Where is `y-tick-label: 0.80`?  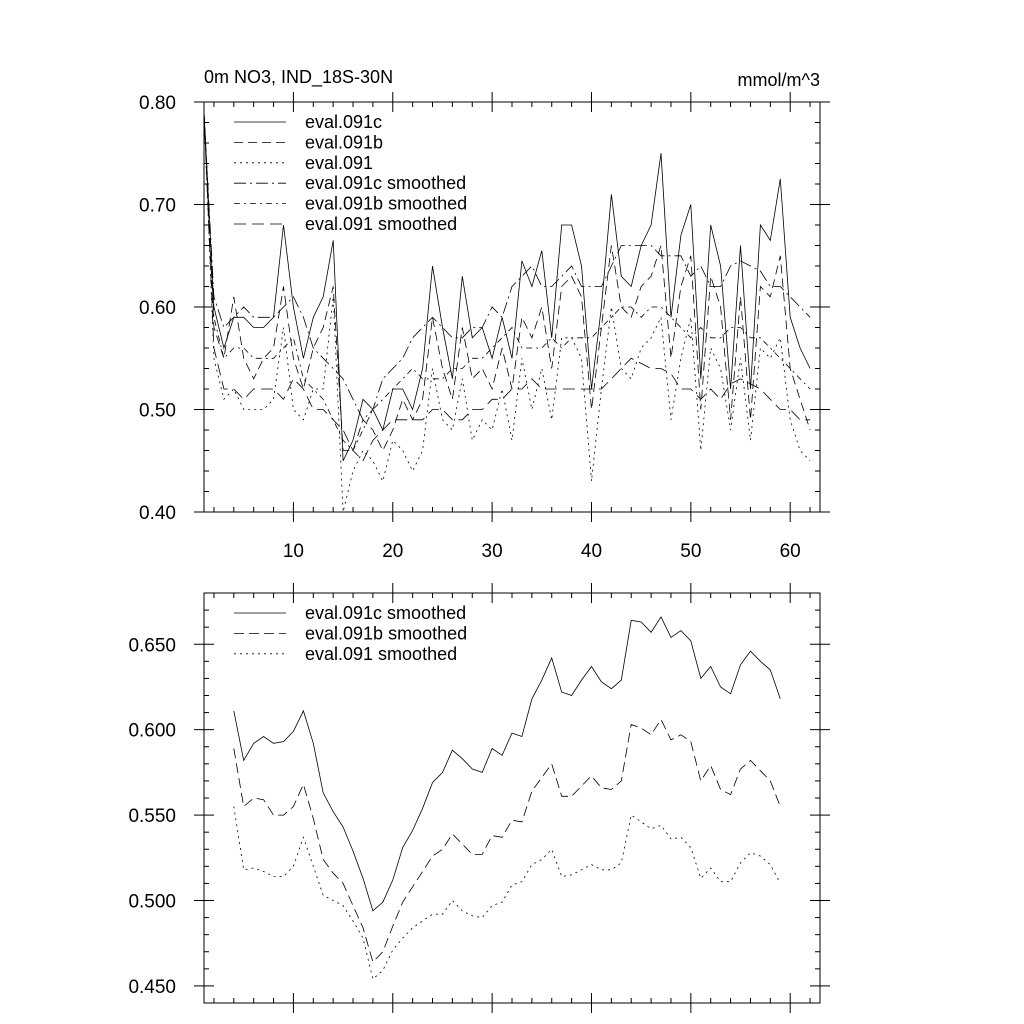
y-tick-label: 0.80 is located at coordinates (157, 103).